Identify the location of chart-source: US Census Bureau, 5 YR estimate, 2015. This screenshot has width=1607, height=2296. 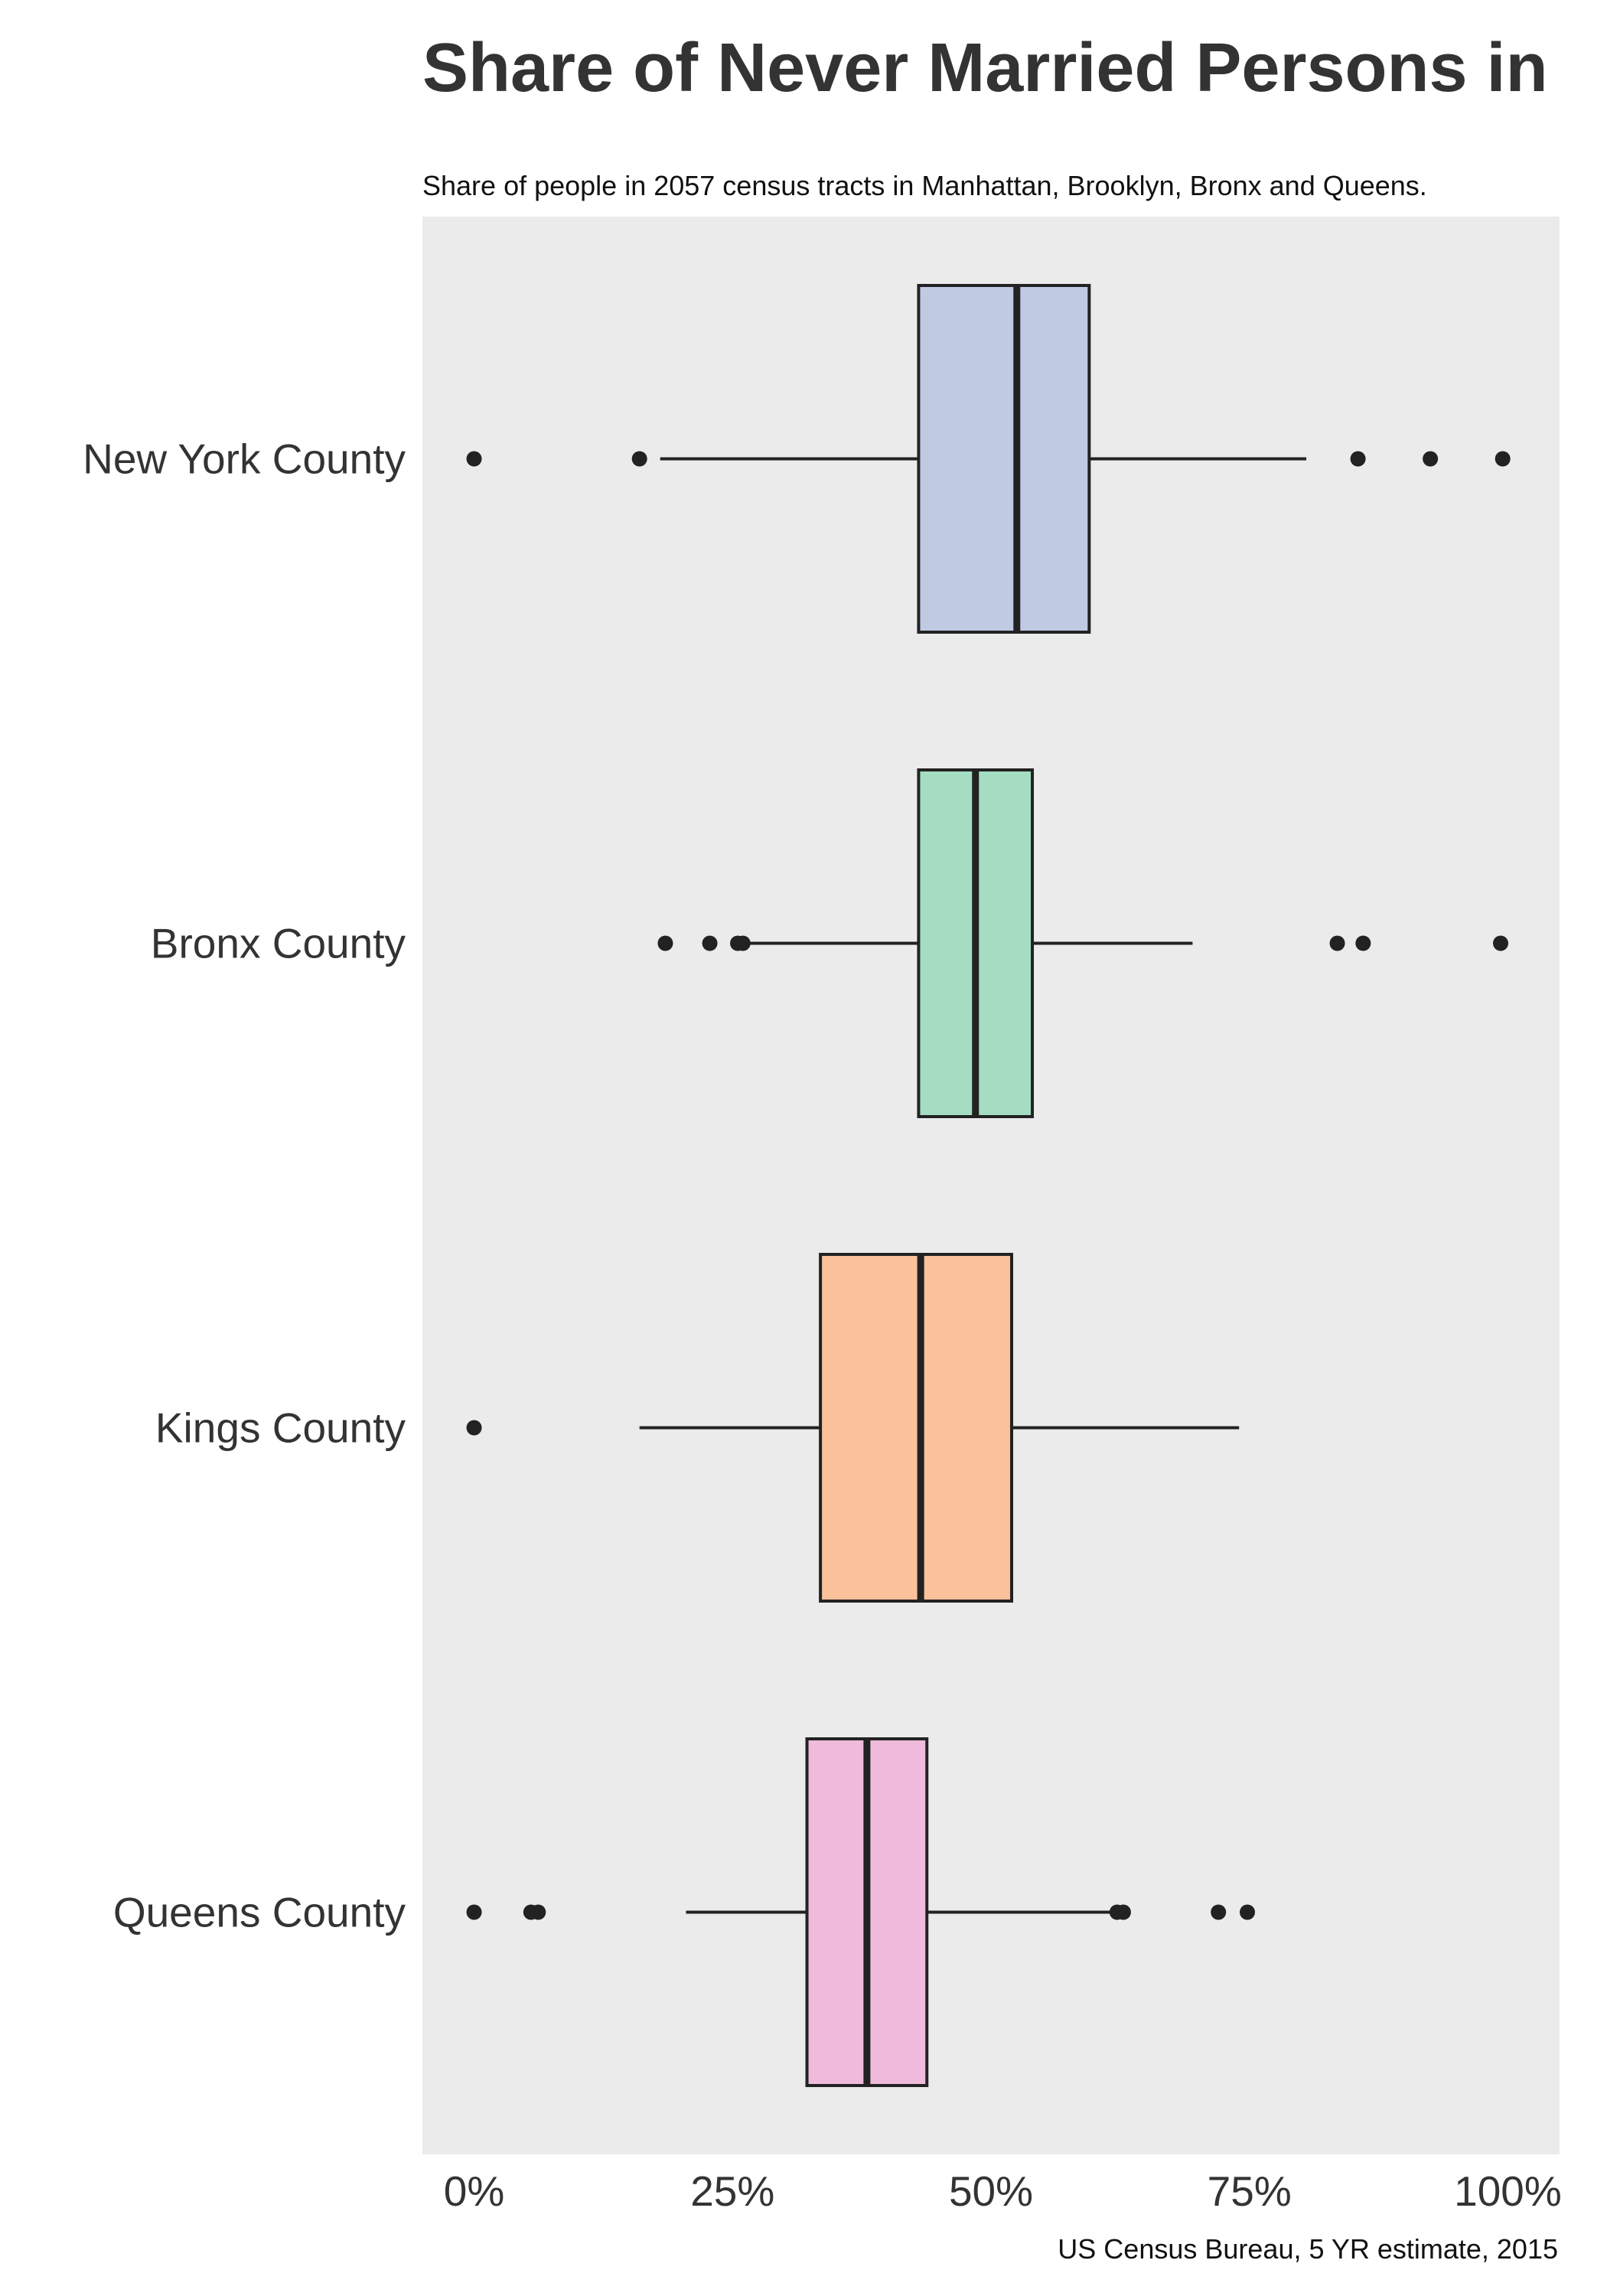
(1308, 2249).